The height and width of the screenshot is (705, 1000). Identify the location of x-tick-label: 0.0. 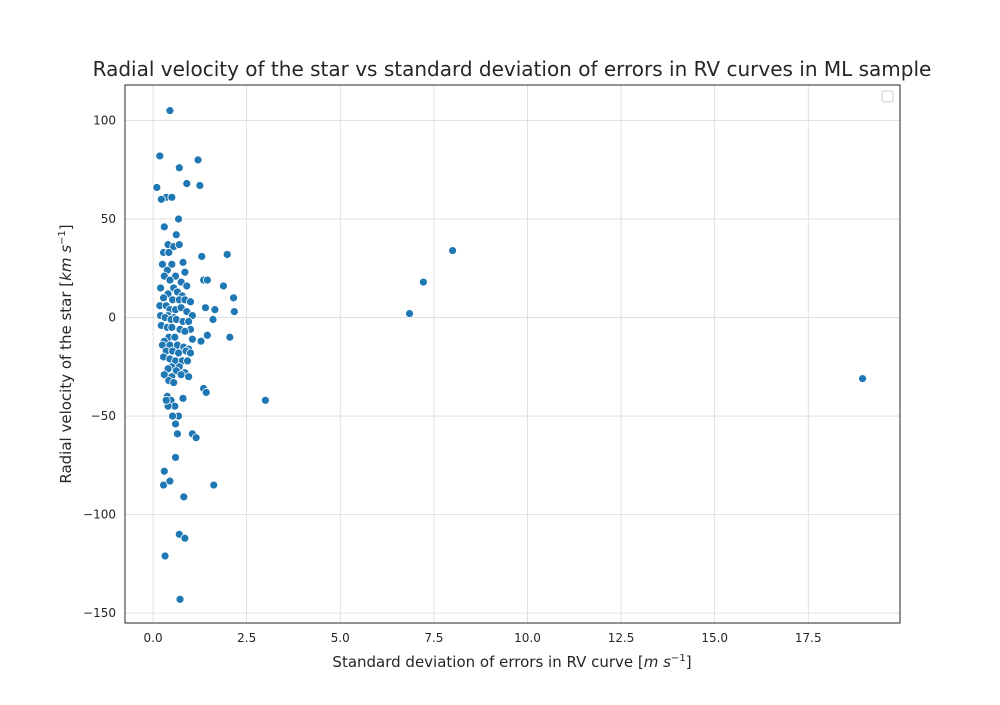
(153, 638).